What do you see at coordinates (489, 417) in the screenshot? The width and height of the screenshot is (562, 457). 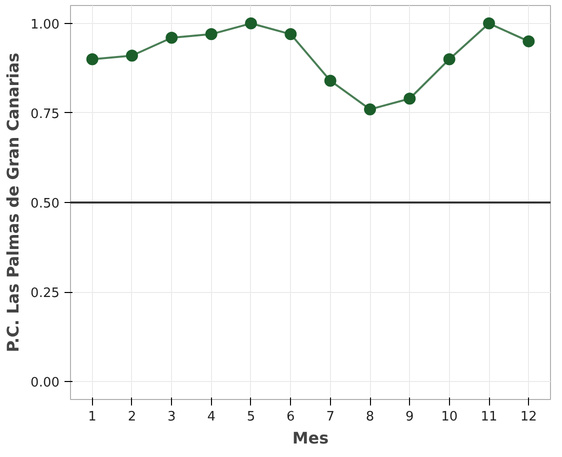 I see `x-tick-label: 11` at bounding box center [489, 417].